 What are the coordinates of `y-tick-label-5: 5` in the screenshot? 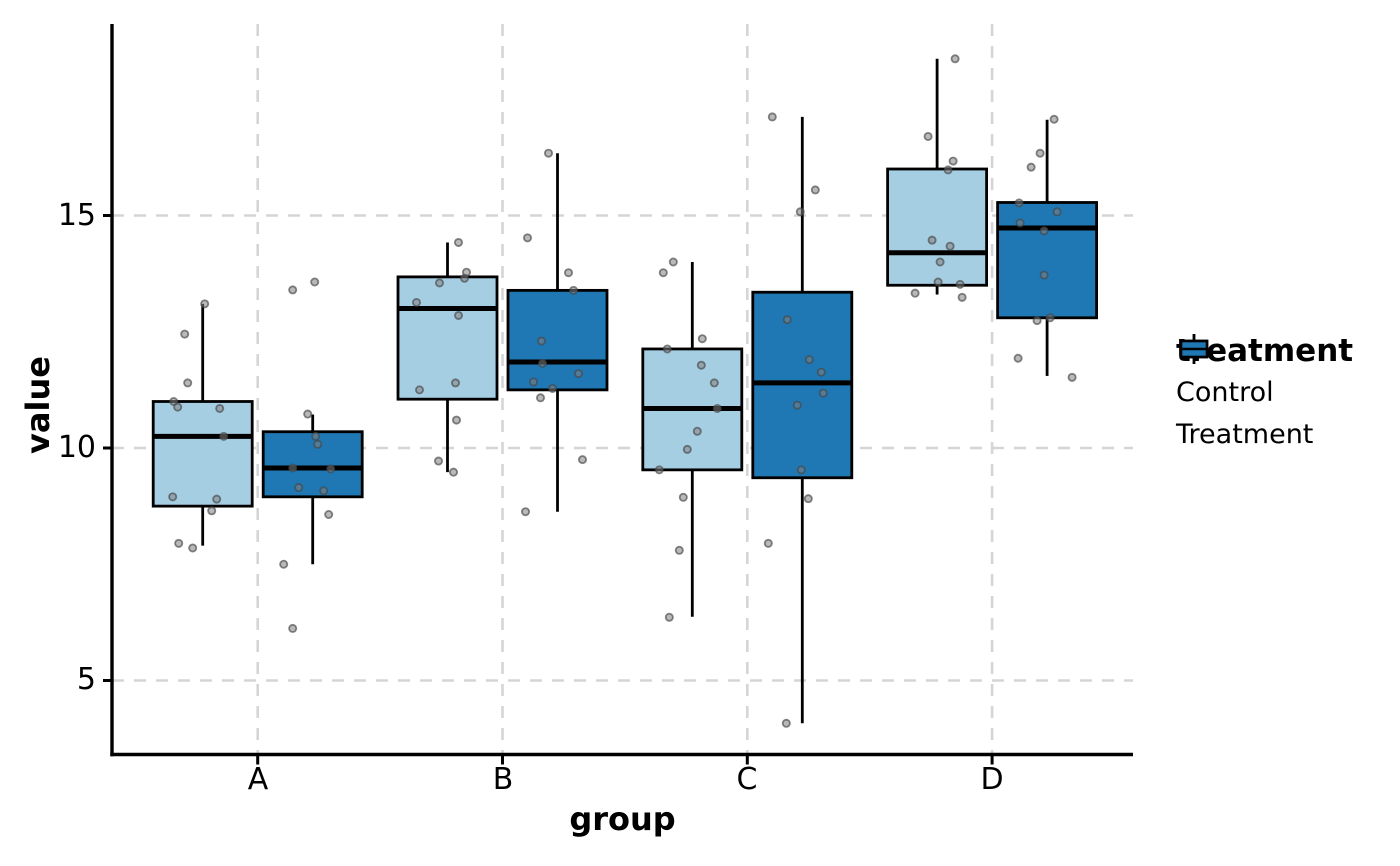 It's located at (86, 679).